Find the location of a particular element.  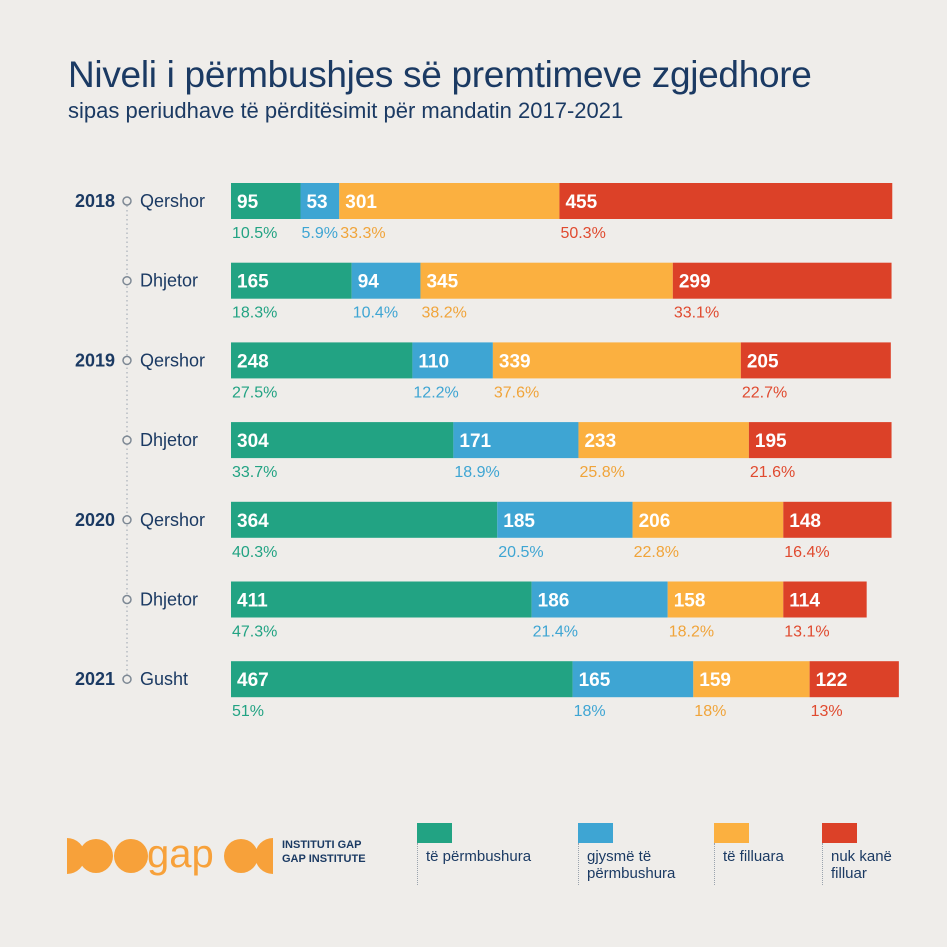

period-label: Gusht is located at coordinates (164, 679).